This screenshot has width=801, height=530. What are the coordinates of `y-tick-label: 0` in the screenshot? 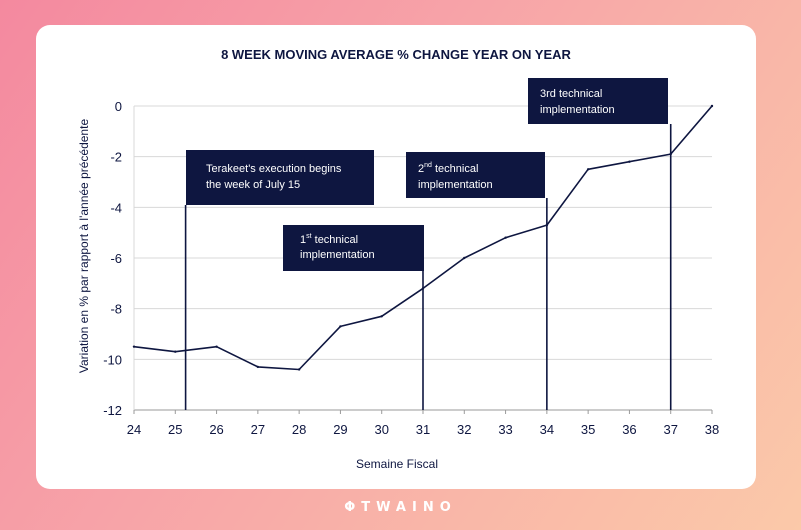 It's located at (118, 106).